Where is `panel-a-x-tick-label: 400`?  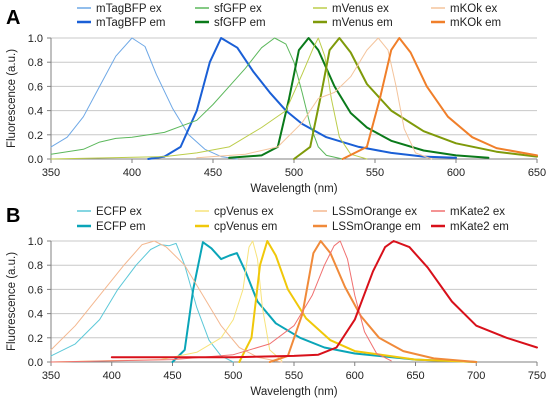 panel-a-x-tick-label: 400 is located at coordinates (132, 173).